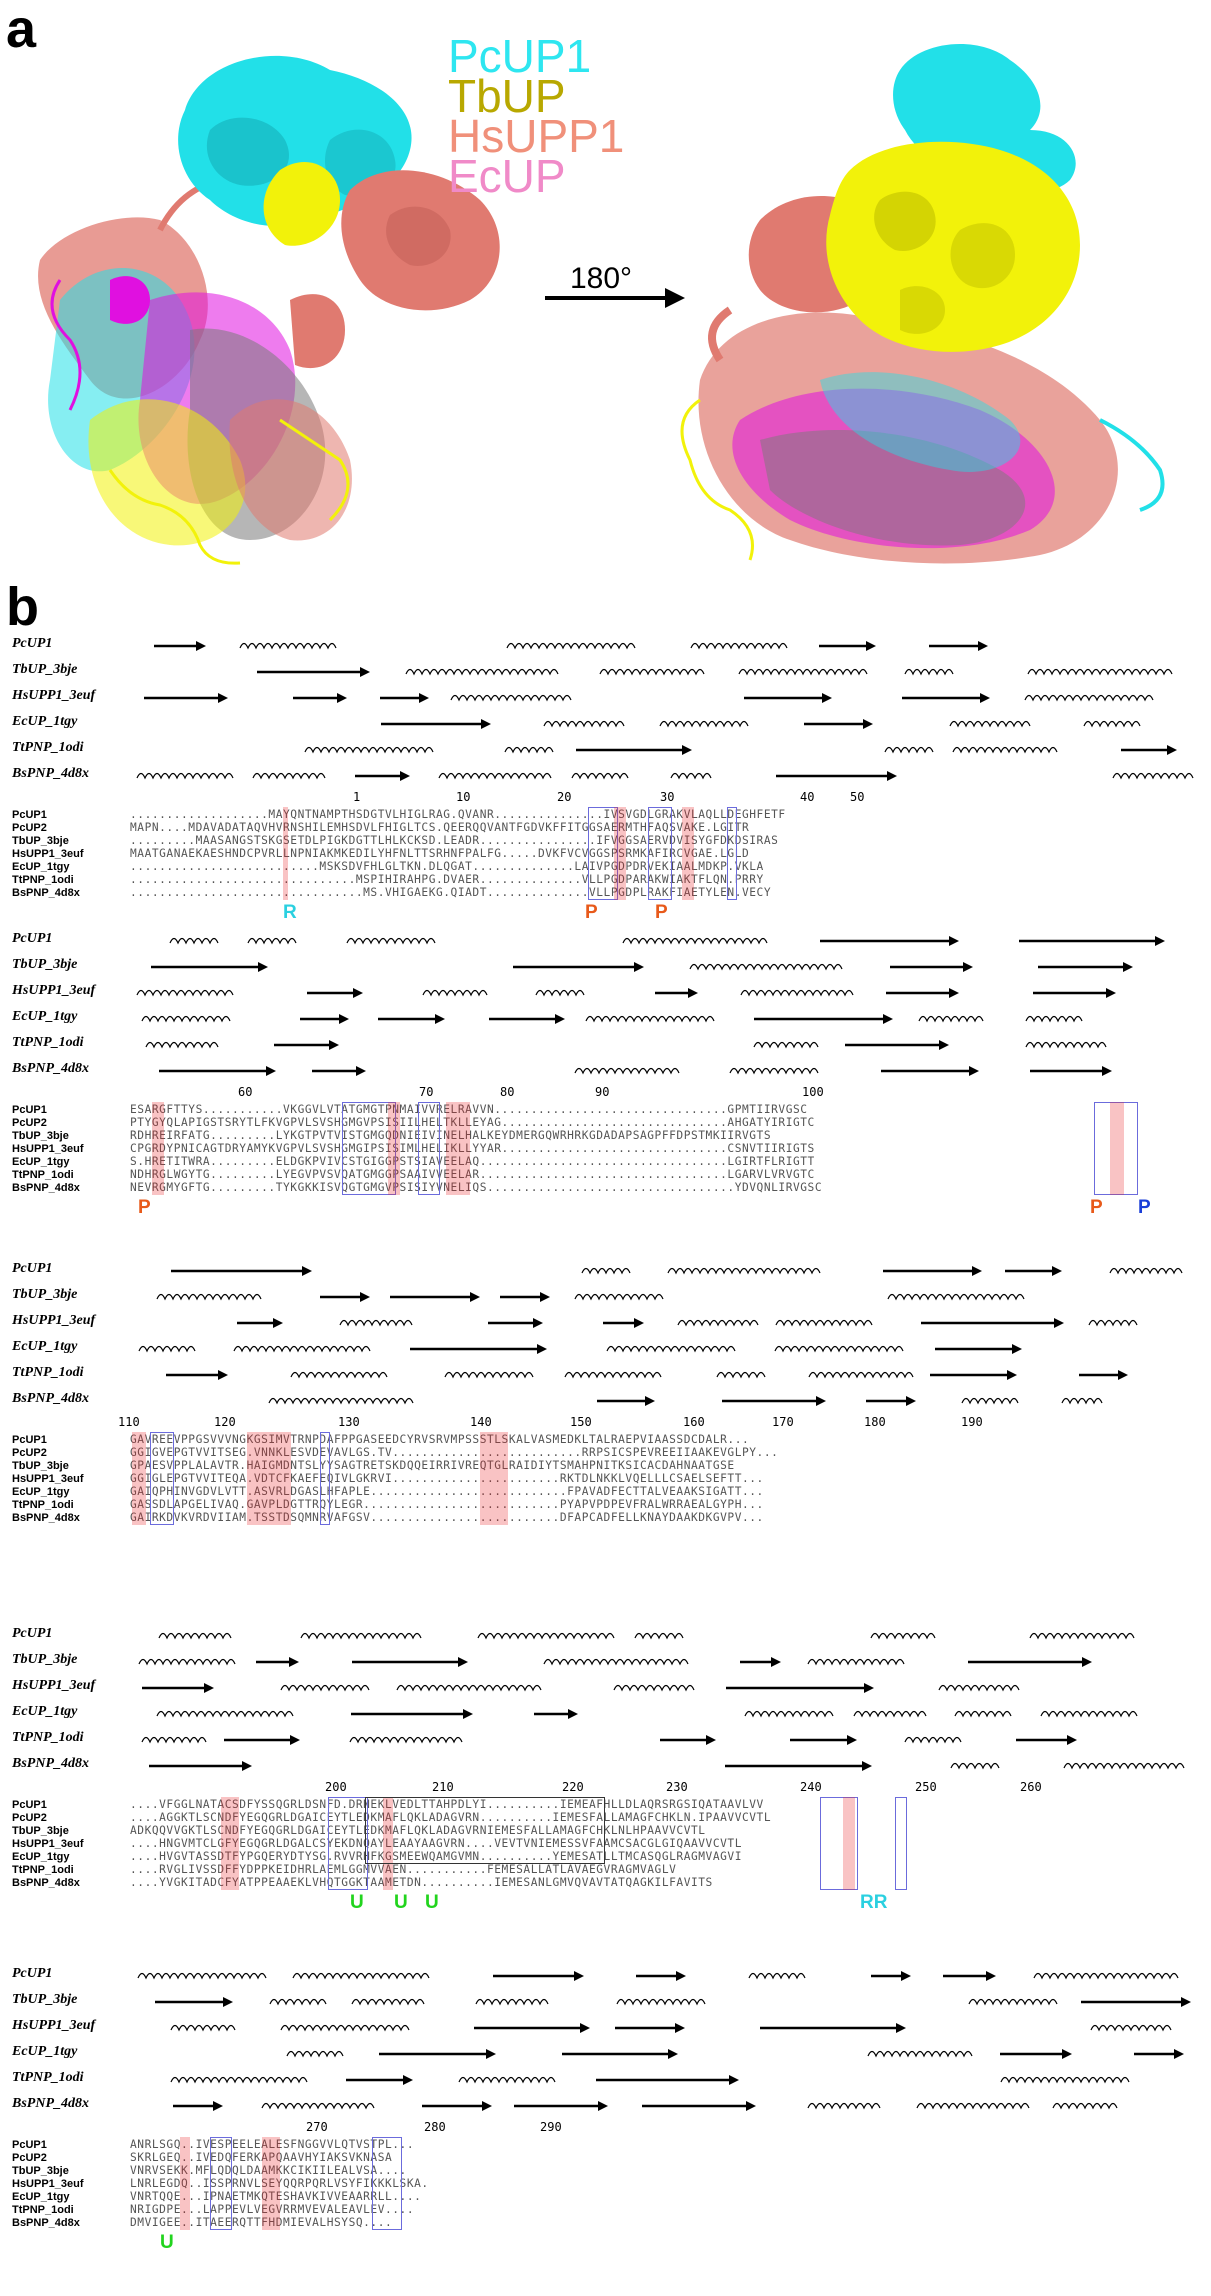  What do you see at coordinates (972, 1422) in the screenshot?
I see `residue-number: 190` at bounding box center [972, 1422].